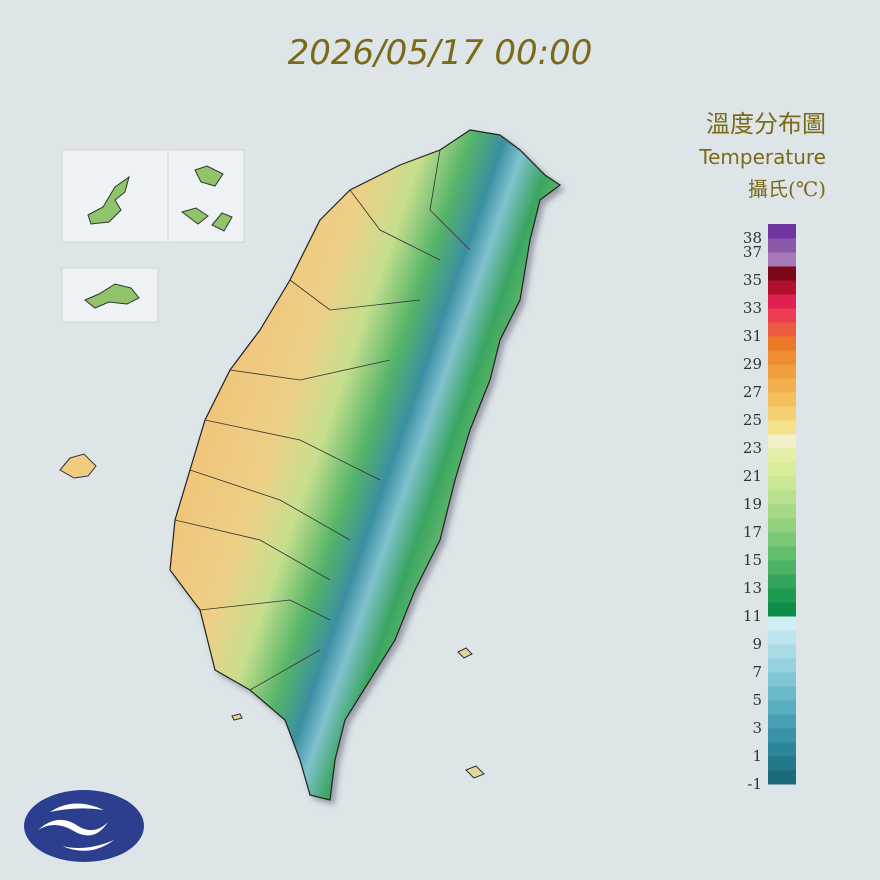  Describe the element at coordinates (752, 252) in the screenshot. I see `legend-label: 37` at that location.